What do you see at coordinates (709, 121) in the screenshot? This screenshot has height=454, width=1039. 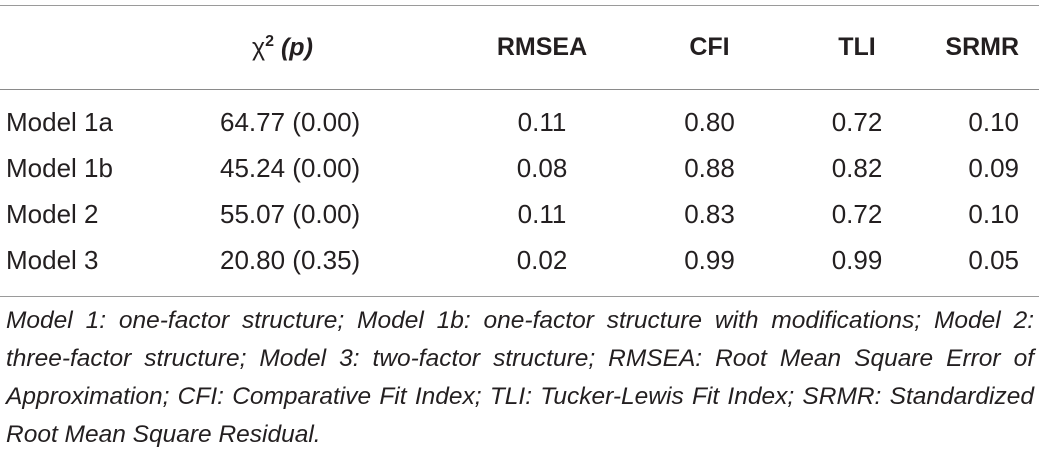 I see `cell-cfi: 0.80` at bounding box center [709, 121].